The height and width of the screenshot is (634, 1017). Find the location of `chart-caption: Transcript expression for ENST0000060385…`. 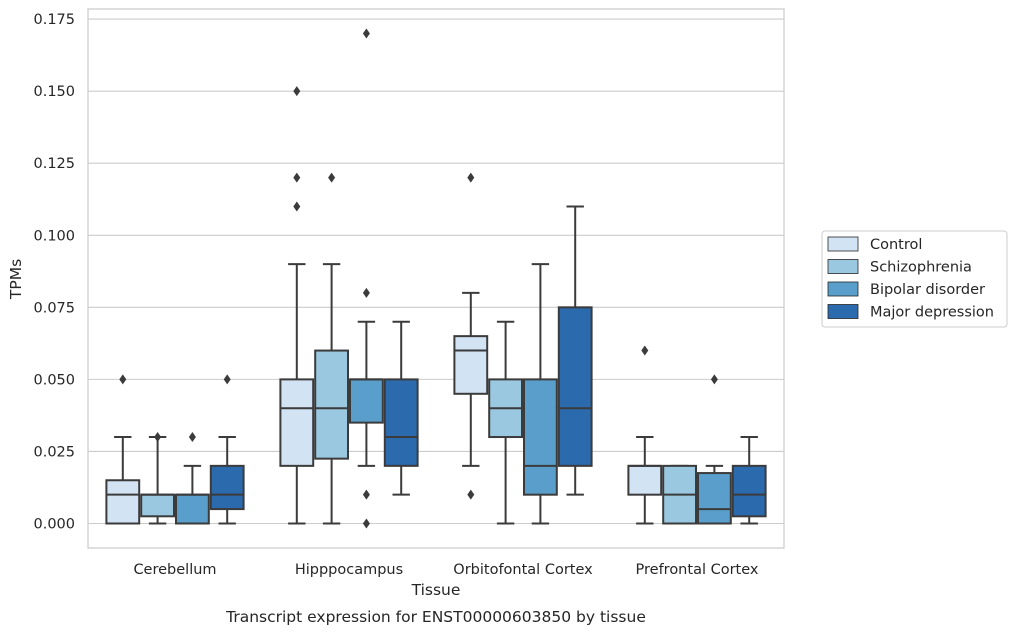

chart-caption: Transcript expression for ENST0000060385… is located at coordinates (435, 617).